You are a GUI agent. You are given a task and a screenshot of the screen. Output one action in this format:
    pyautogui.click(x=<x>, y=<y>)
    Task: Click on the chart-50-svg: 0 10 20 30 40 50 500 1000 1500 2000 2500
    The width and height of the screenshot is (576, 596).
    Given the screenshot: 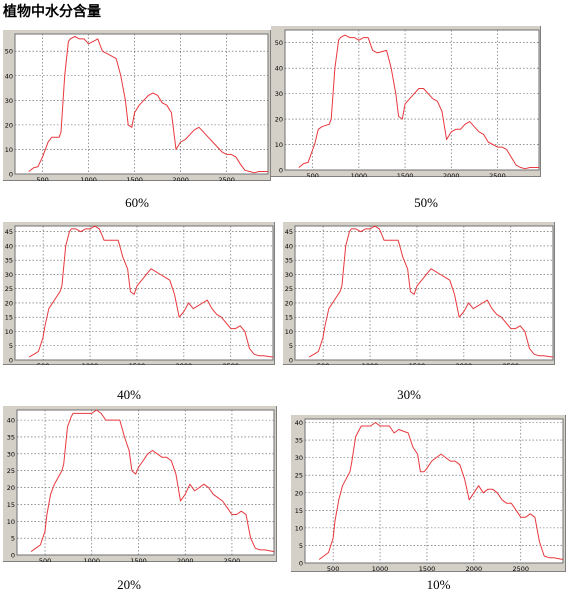 What is the action you would take?
    pyautogui.click(x=407, y=103)
    